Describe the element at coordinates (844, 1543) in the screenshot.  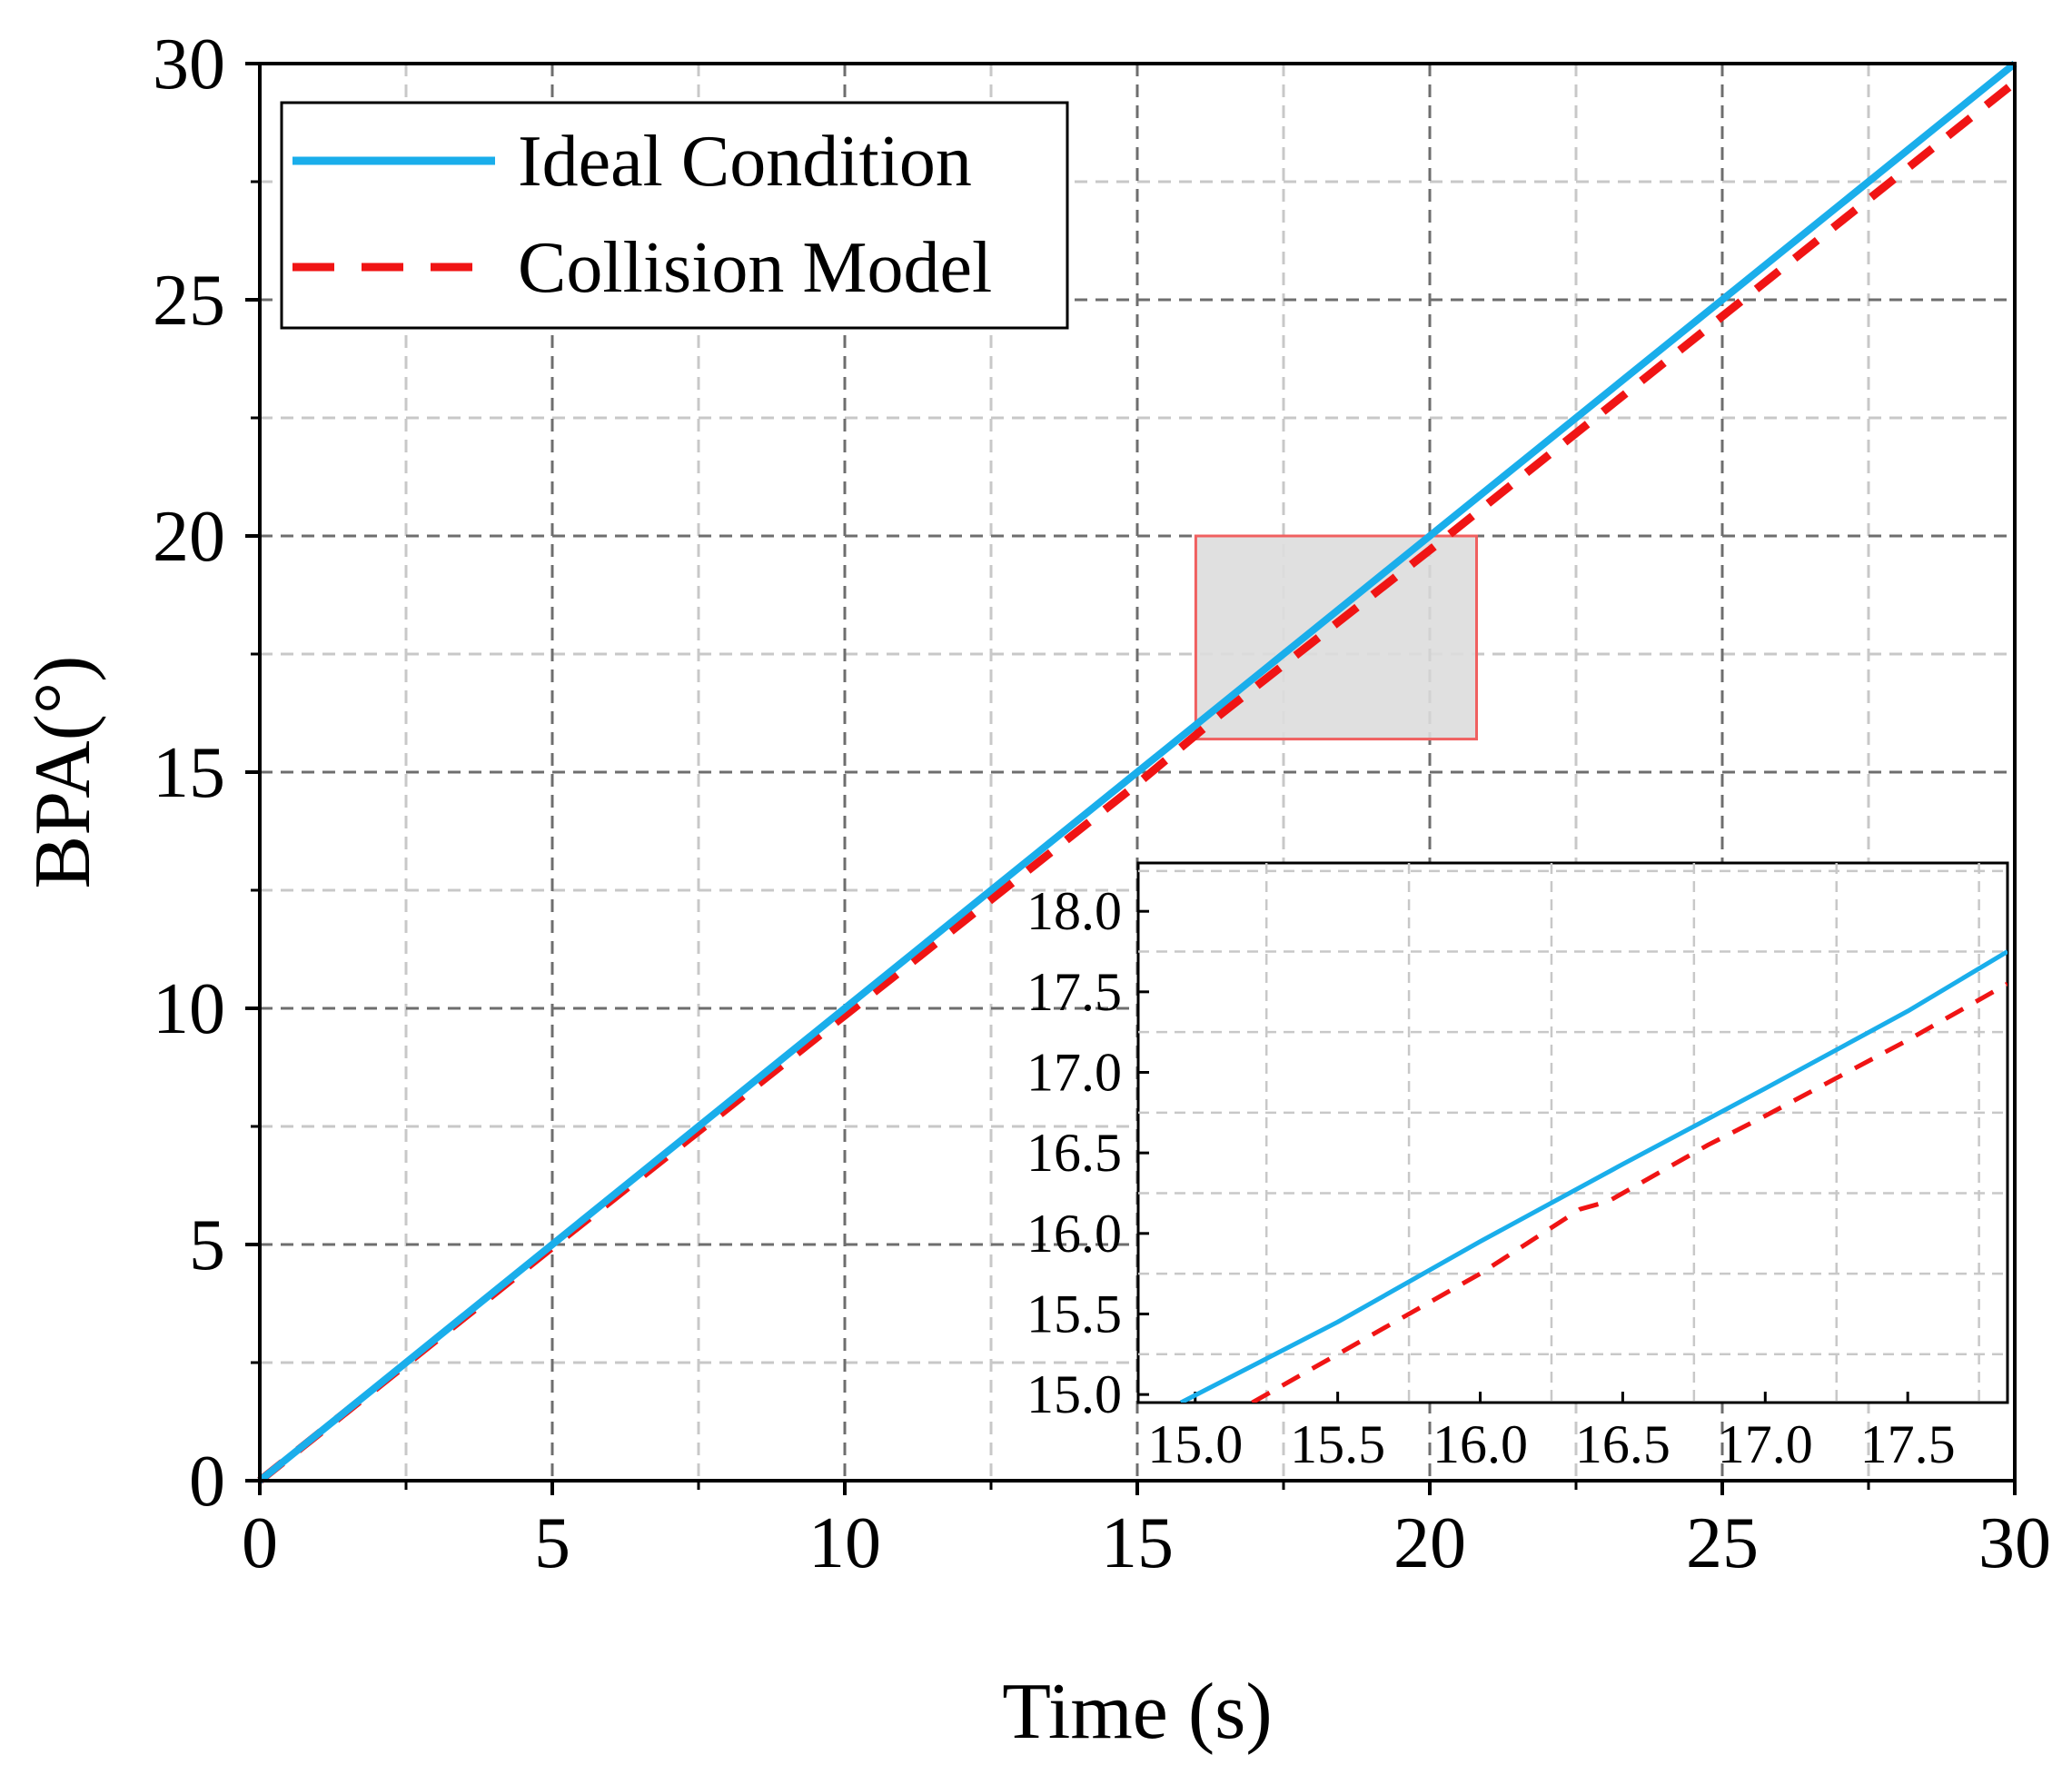
I see `x-tick-label: 10` at that location.